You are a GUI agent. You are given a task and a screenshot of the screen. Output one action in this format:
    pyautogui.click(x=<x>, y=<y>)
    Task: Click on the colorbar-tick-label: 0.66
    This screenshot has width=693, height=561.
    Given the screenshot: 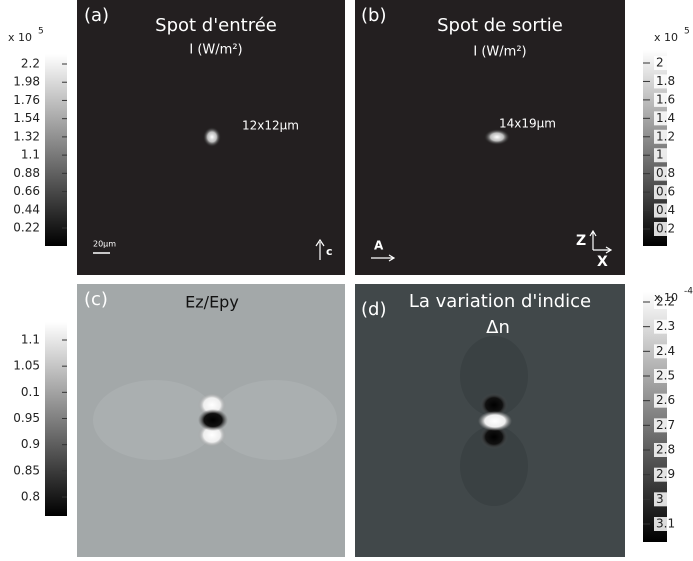 What is the action you would take?
    pyautogui.click(x=26, y=191)
    